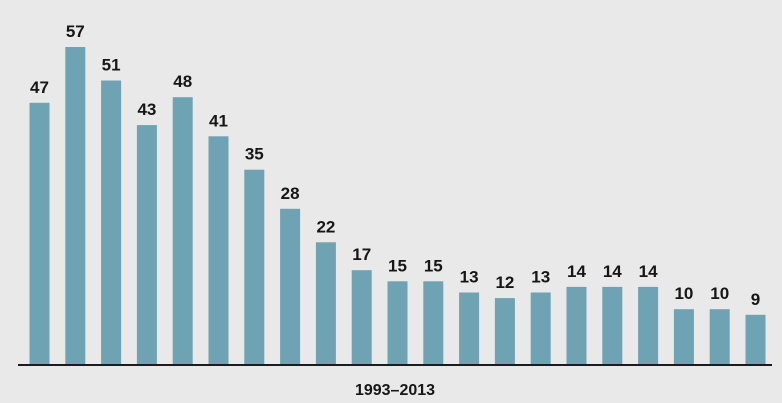  What do you see at coordinates (395, 390) in the screenshot?
I see `x-axis-title: 1993–2013` at bounding box center [395, 390].